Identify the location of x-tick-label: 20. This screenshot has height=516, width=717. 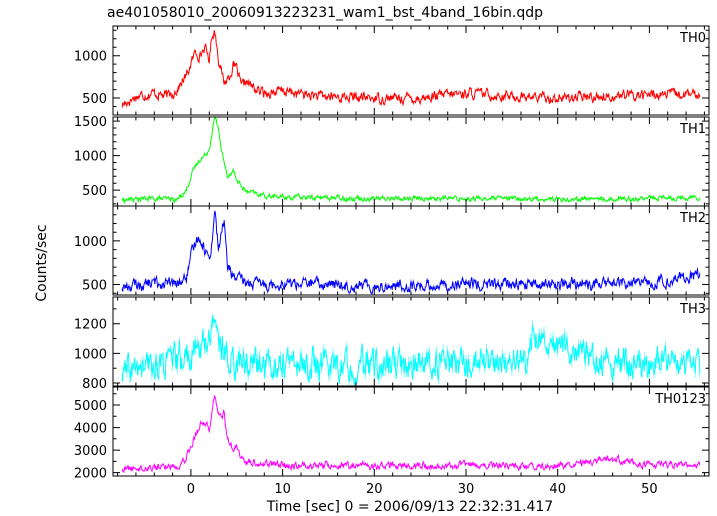
(374, 489).